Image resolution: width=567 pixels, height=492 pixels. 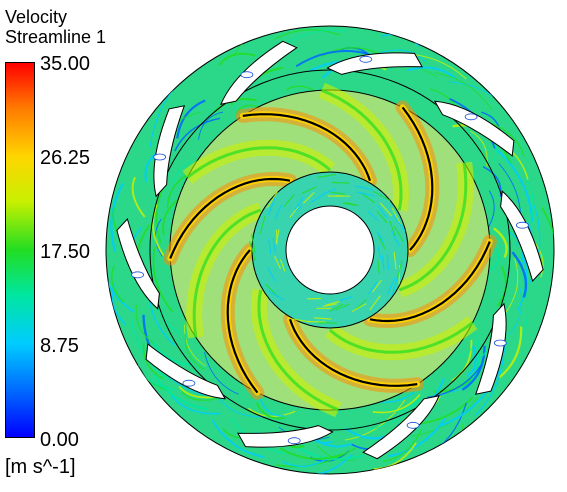 What do you see at coordinates (36, 17) in the screenshot?
I see `legend-title: Velocity` at bounding box center [36, 17].